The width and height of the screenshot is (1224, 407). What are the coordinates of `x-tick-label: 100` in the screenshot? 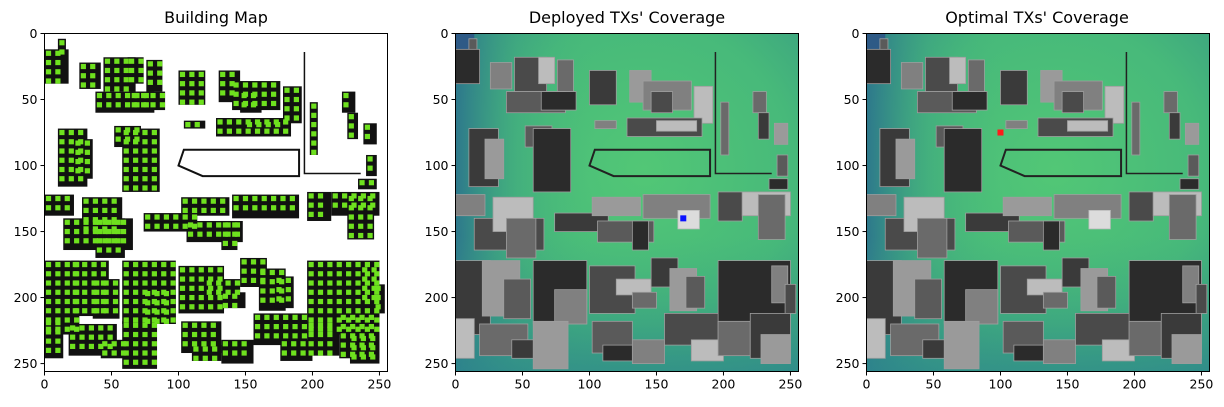 It's located at (1001, 384).